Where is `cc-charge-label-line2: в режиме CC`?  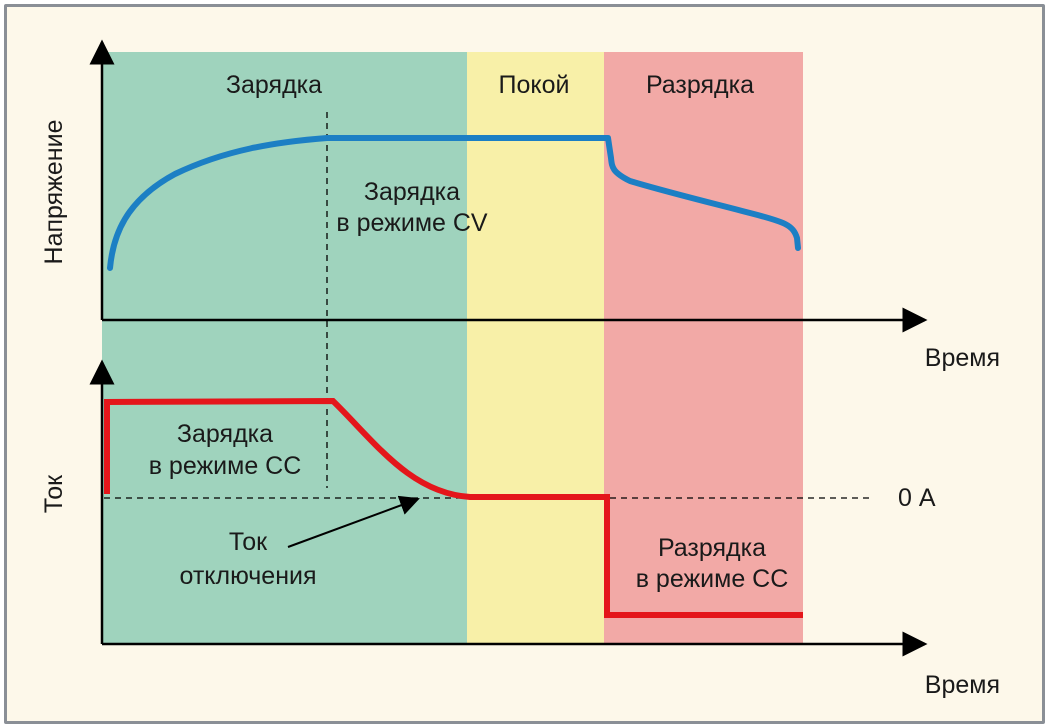 cc-charge-label-line2: в режиме CC is located at coordinates (225, 466).